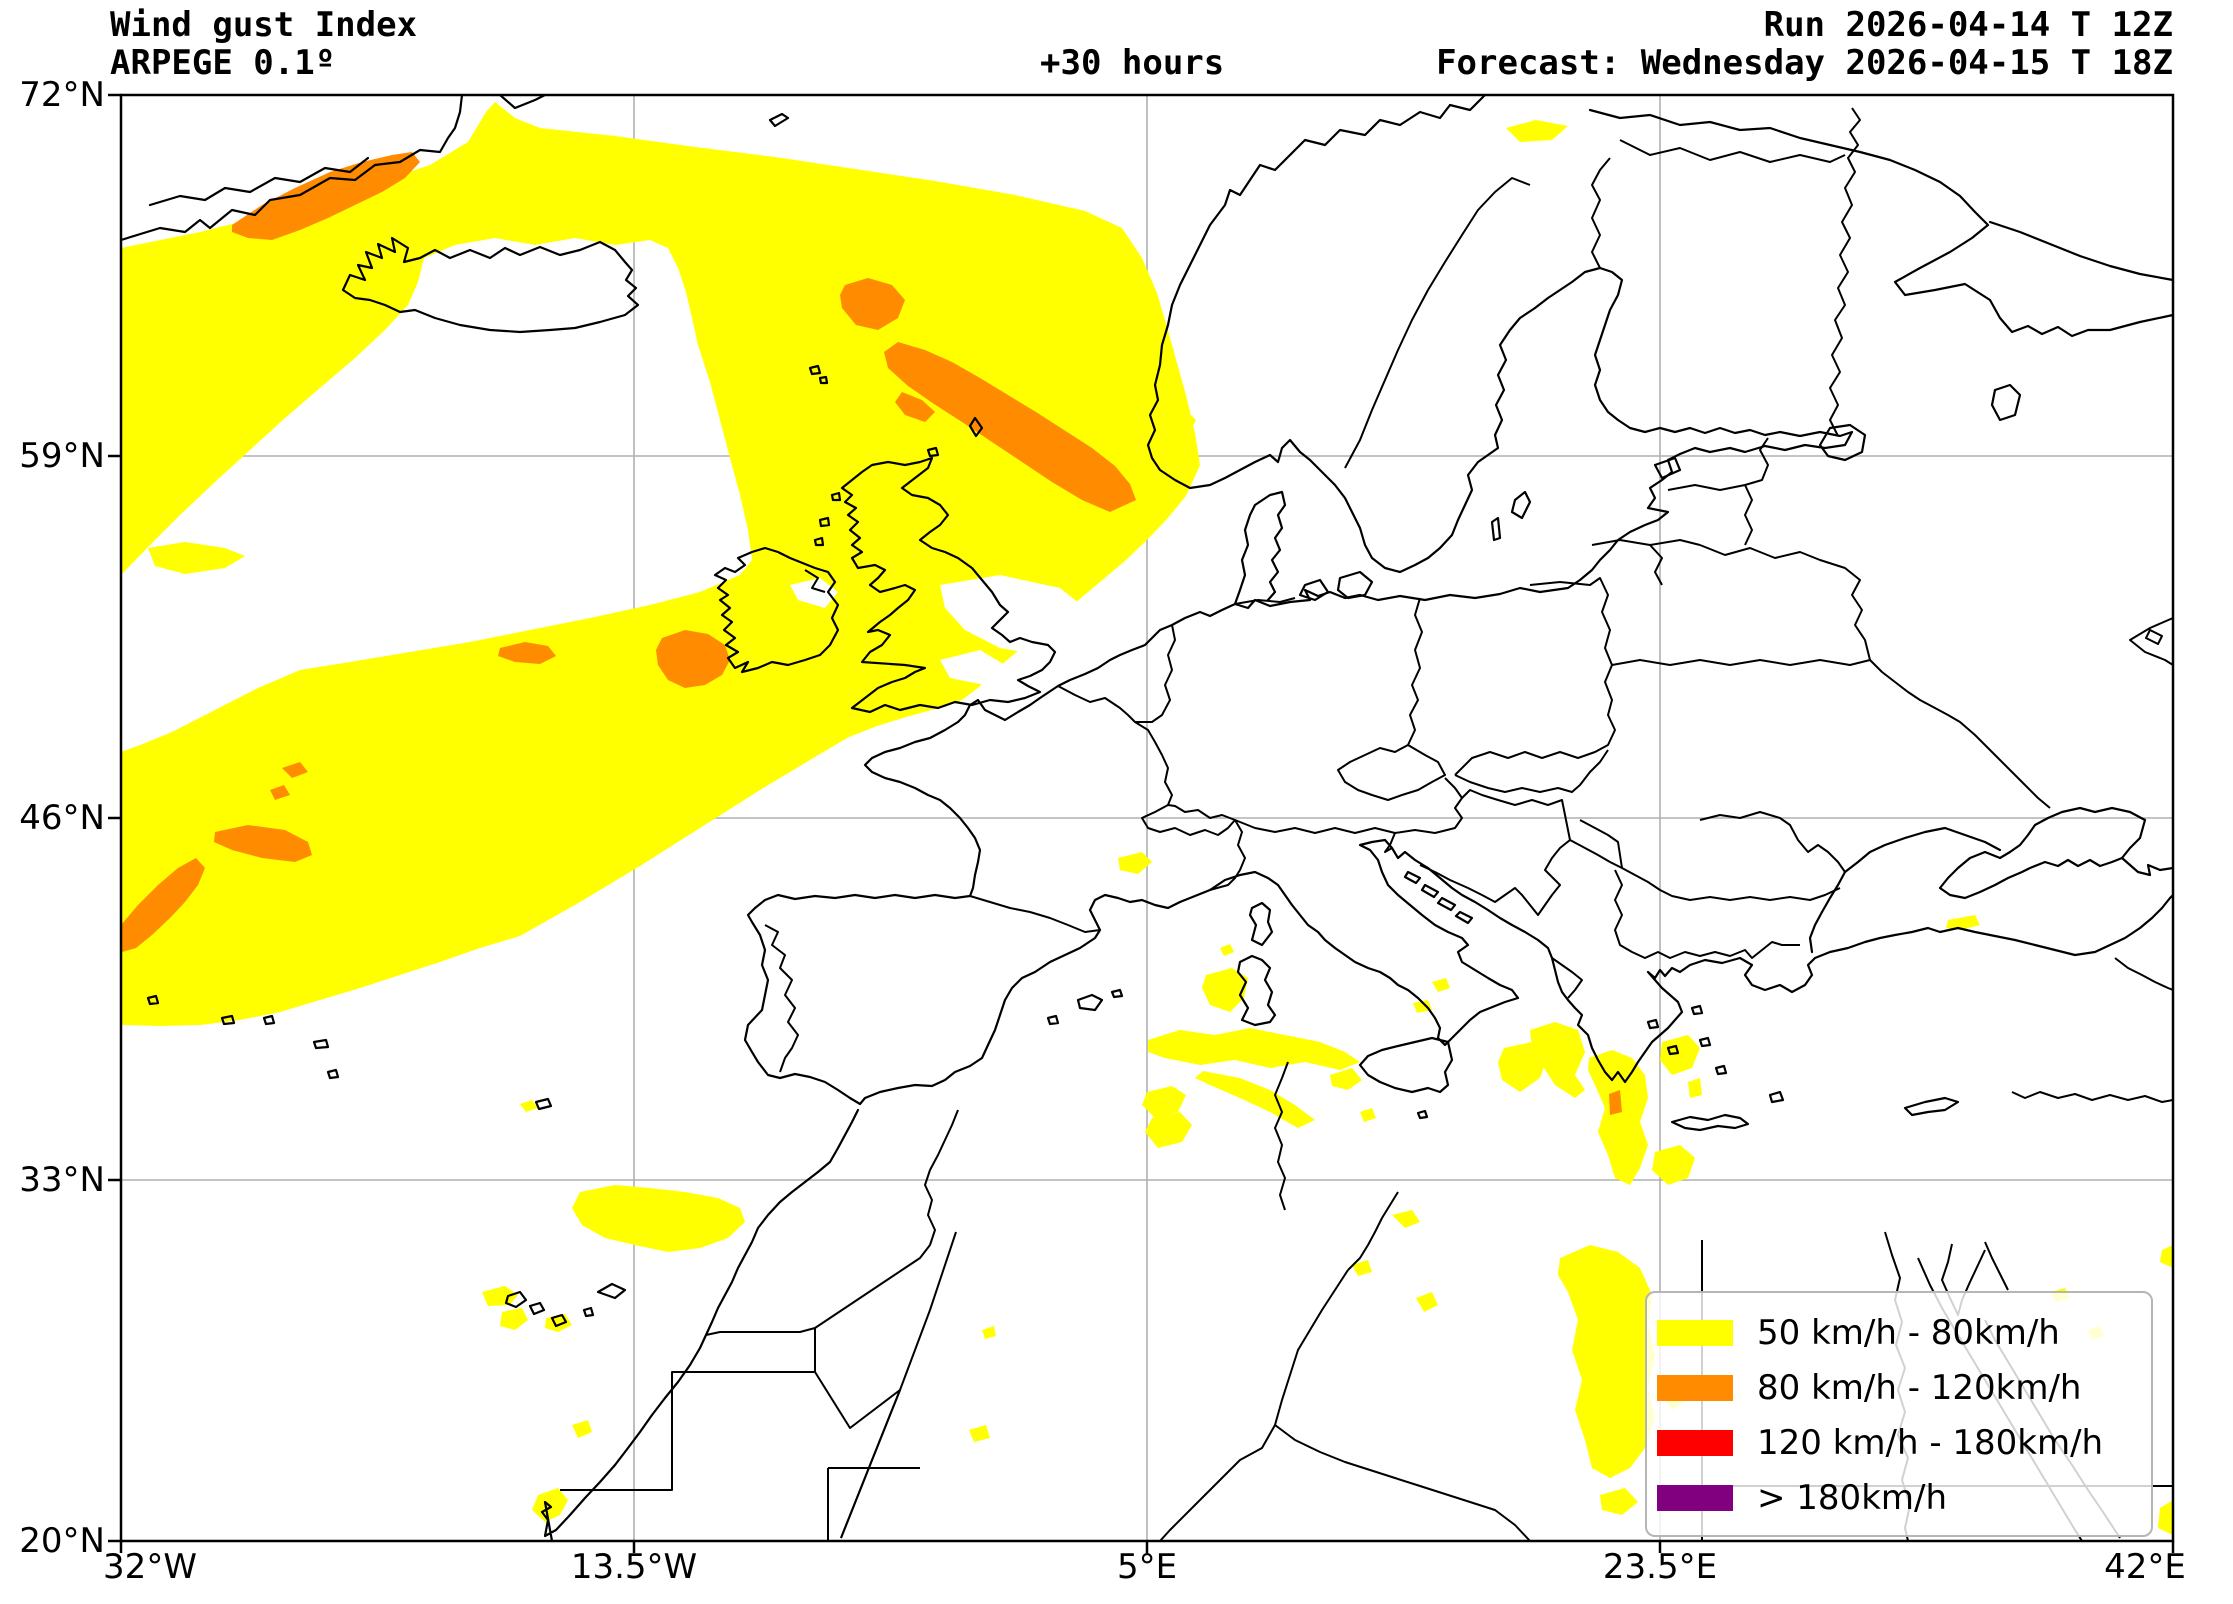 The image size is (2233, 1604). Describe the element at coordinates (62, 95) in the screenshot. I see `lat-tick-72N: 72°N` at that location.